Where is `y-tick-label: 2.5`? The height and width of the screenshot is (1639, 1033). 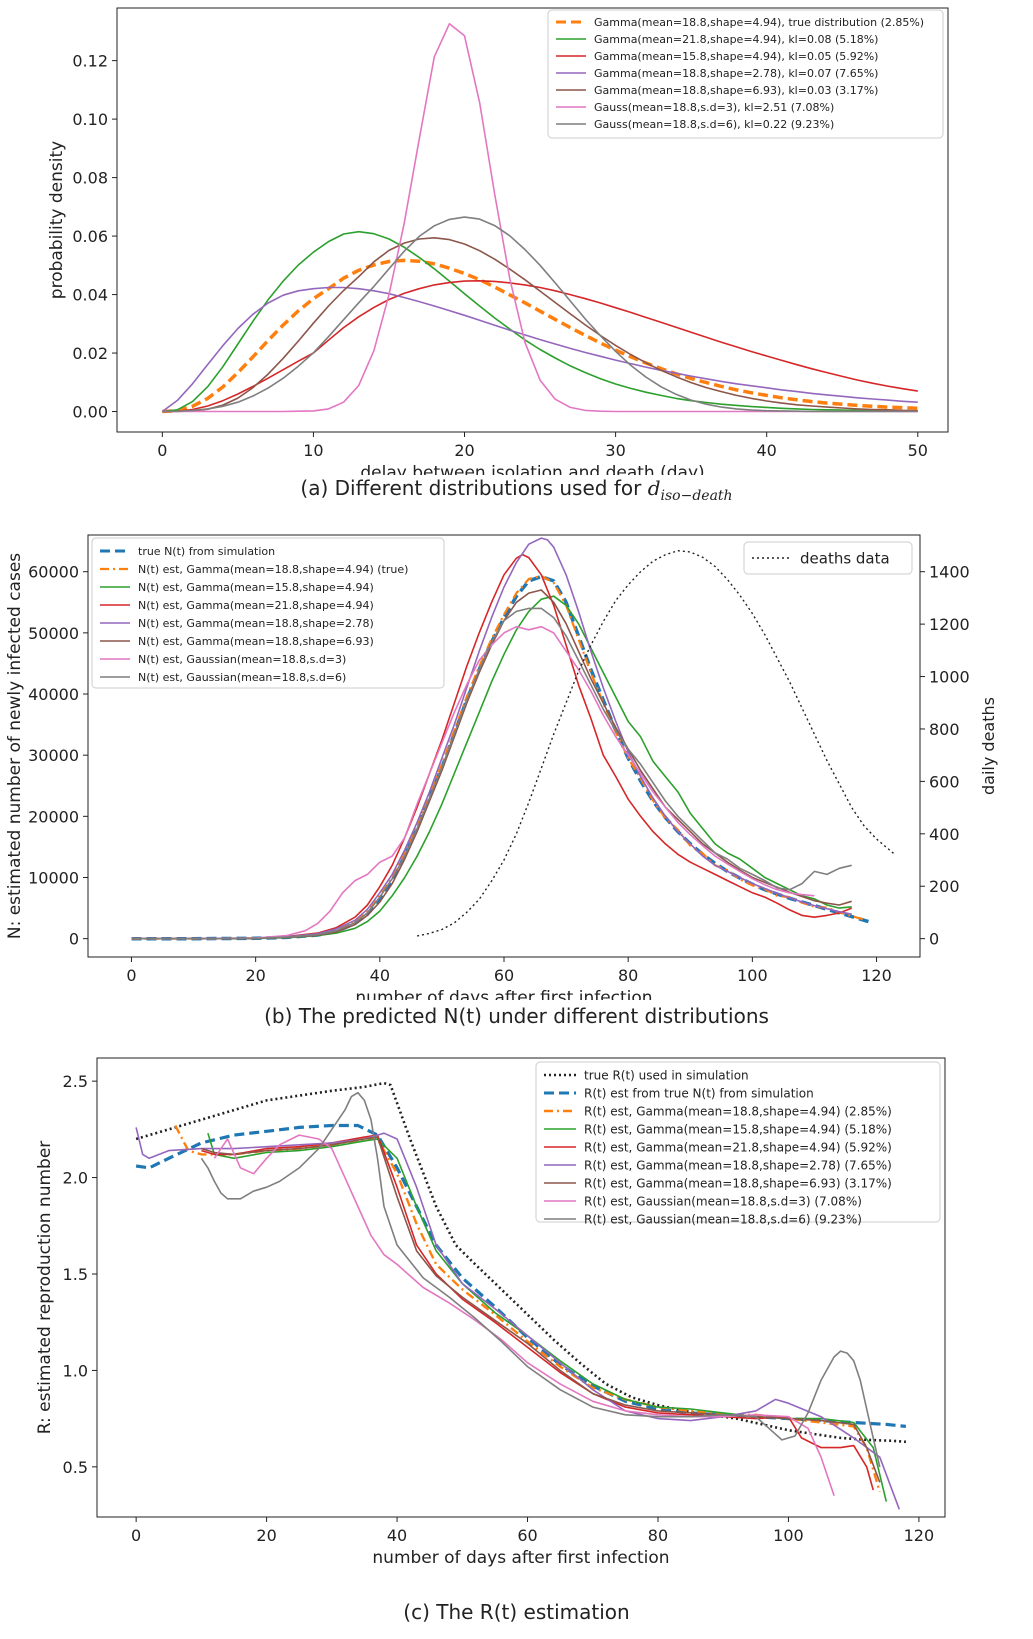 y-tick-label: 2.5 is located at coordinates (75, 1081).